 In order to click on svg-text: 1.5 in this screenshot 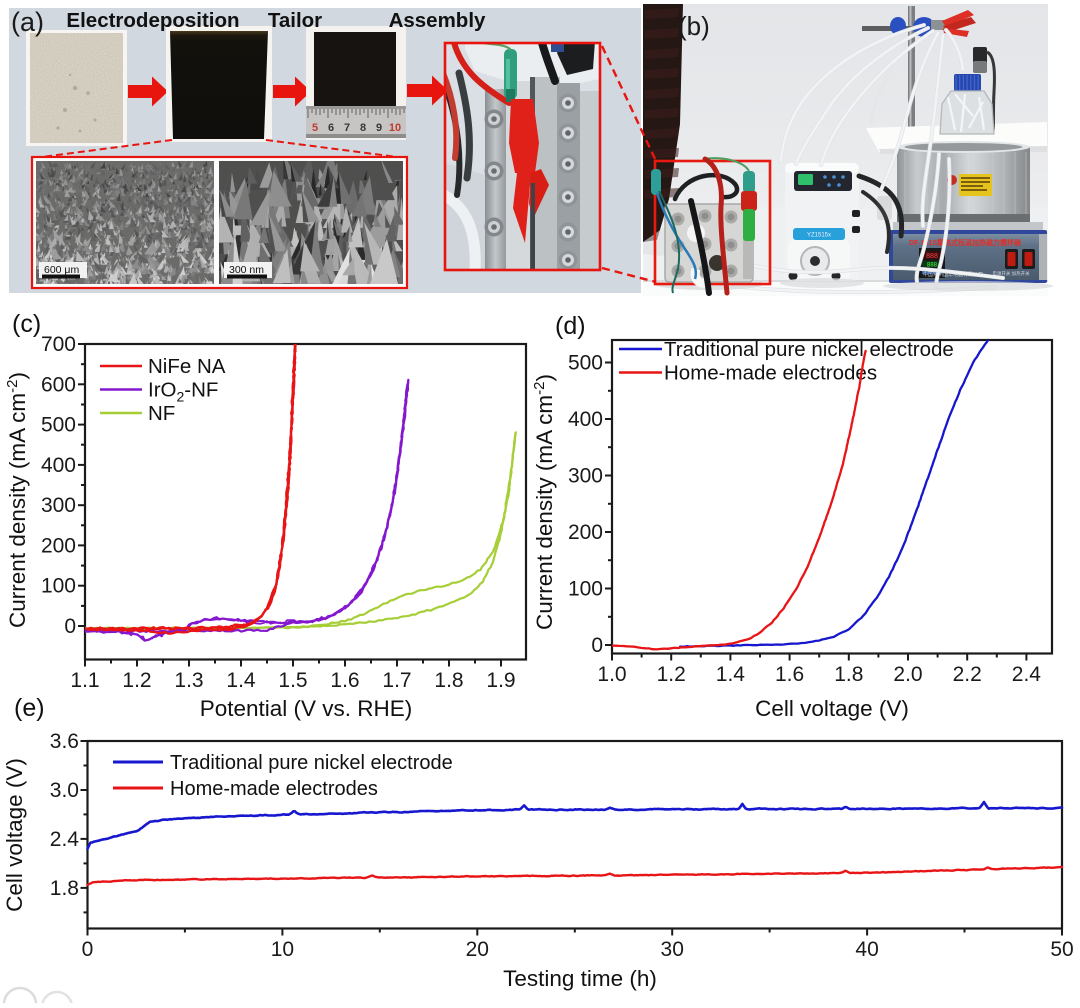, I will do `click(292, 680)`.